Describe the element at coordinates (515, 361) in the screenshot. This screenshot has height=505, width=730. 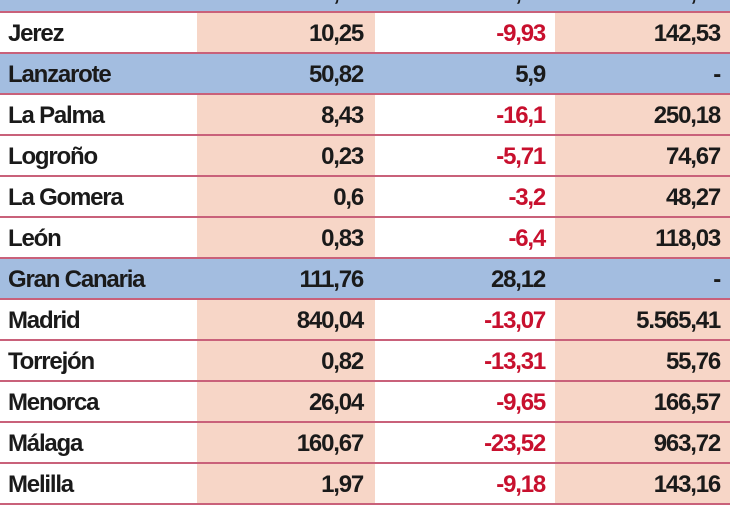
I see `value-col-2: -13,31` at that location.